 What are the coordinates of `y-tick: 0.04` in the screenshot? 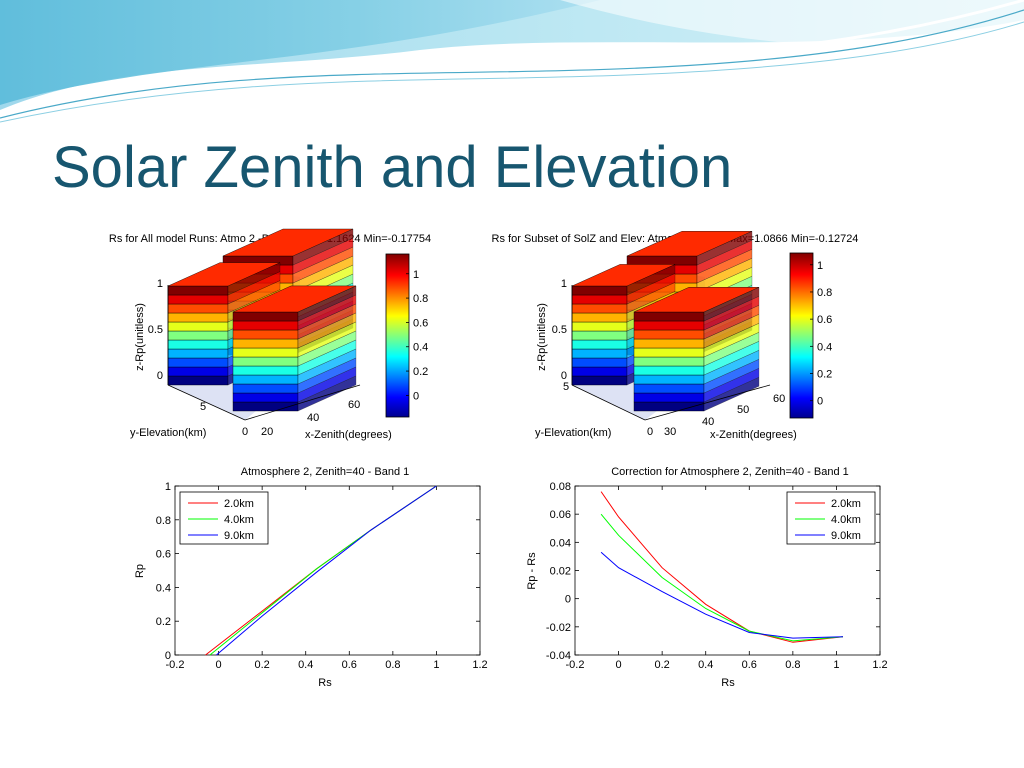 It's located at (560, 543).